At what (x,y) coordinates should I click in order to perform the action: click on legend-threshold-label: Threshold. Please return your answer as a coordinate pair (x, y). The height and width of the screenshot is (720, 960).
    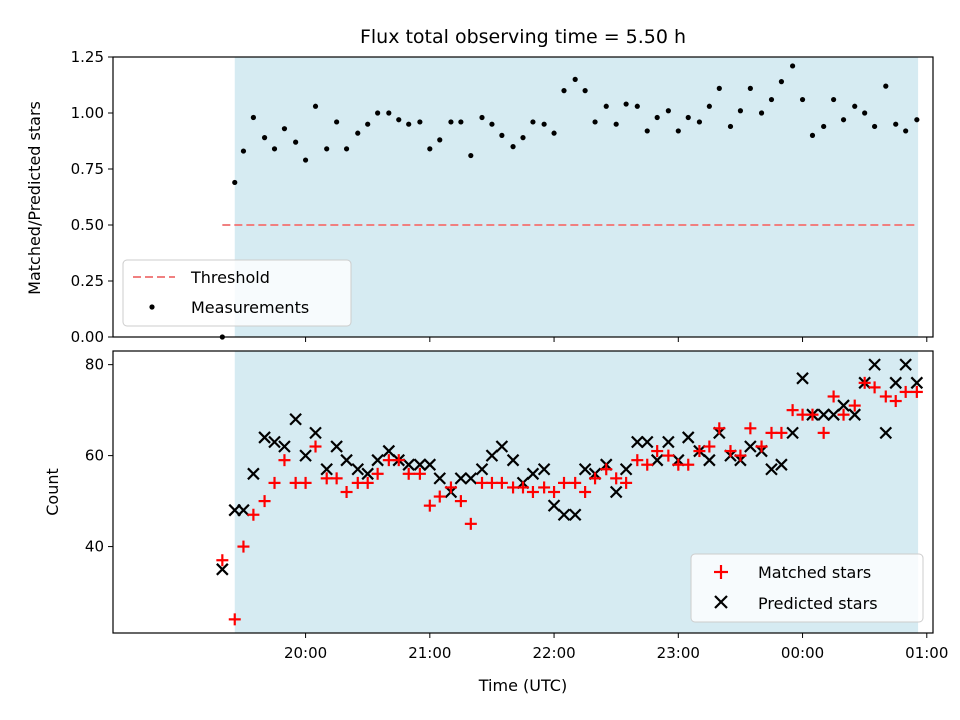
    Looking at the image, I should click on (230, 277).